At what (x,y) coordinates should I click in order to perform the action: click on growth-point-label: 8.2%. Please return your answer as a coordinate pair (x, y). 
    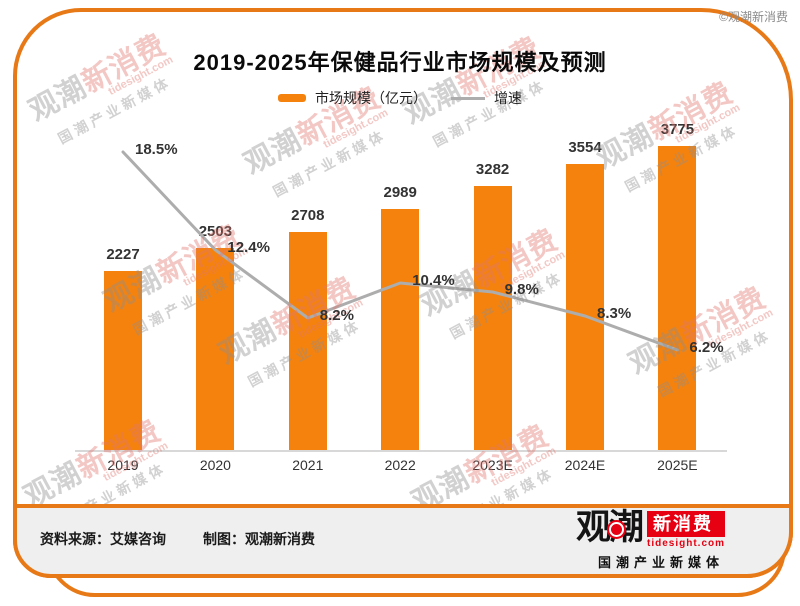
    Looking at the image, I should click on (336, 315).